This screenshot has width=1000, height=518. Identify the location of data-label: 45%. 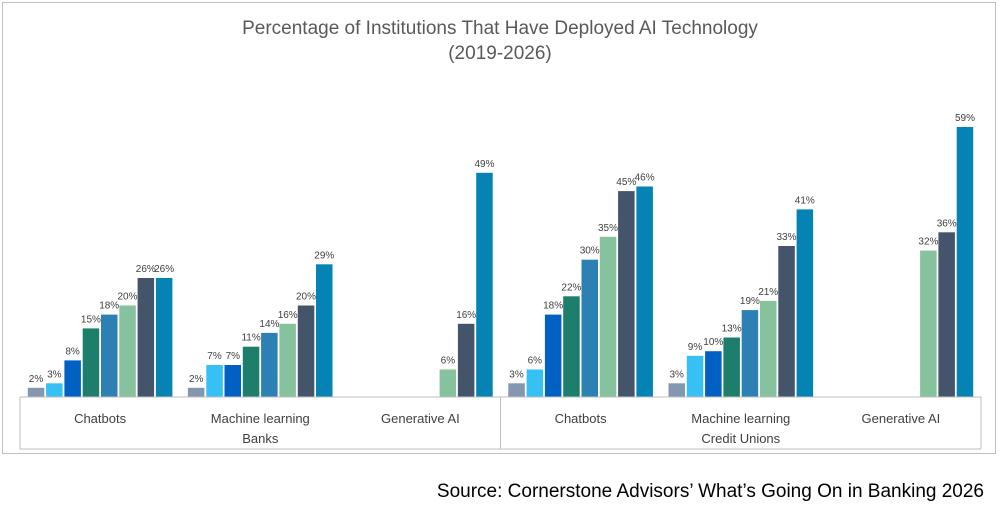
(626, 182).